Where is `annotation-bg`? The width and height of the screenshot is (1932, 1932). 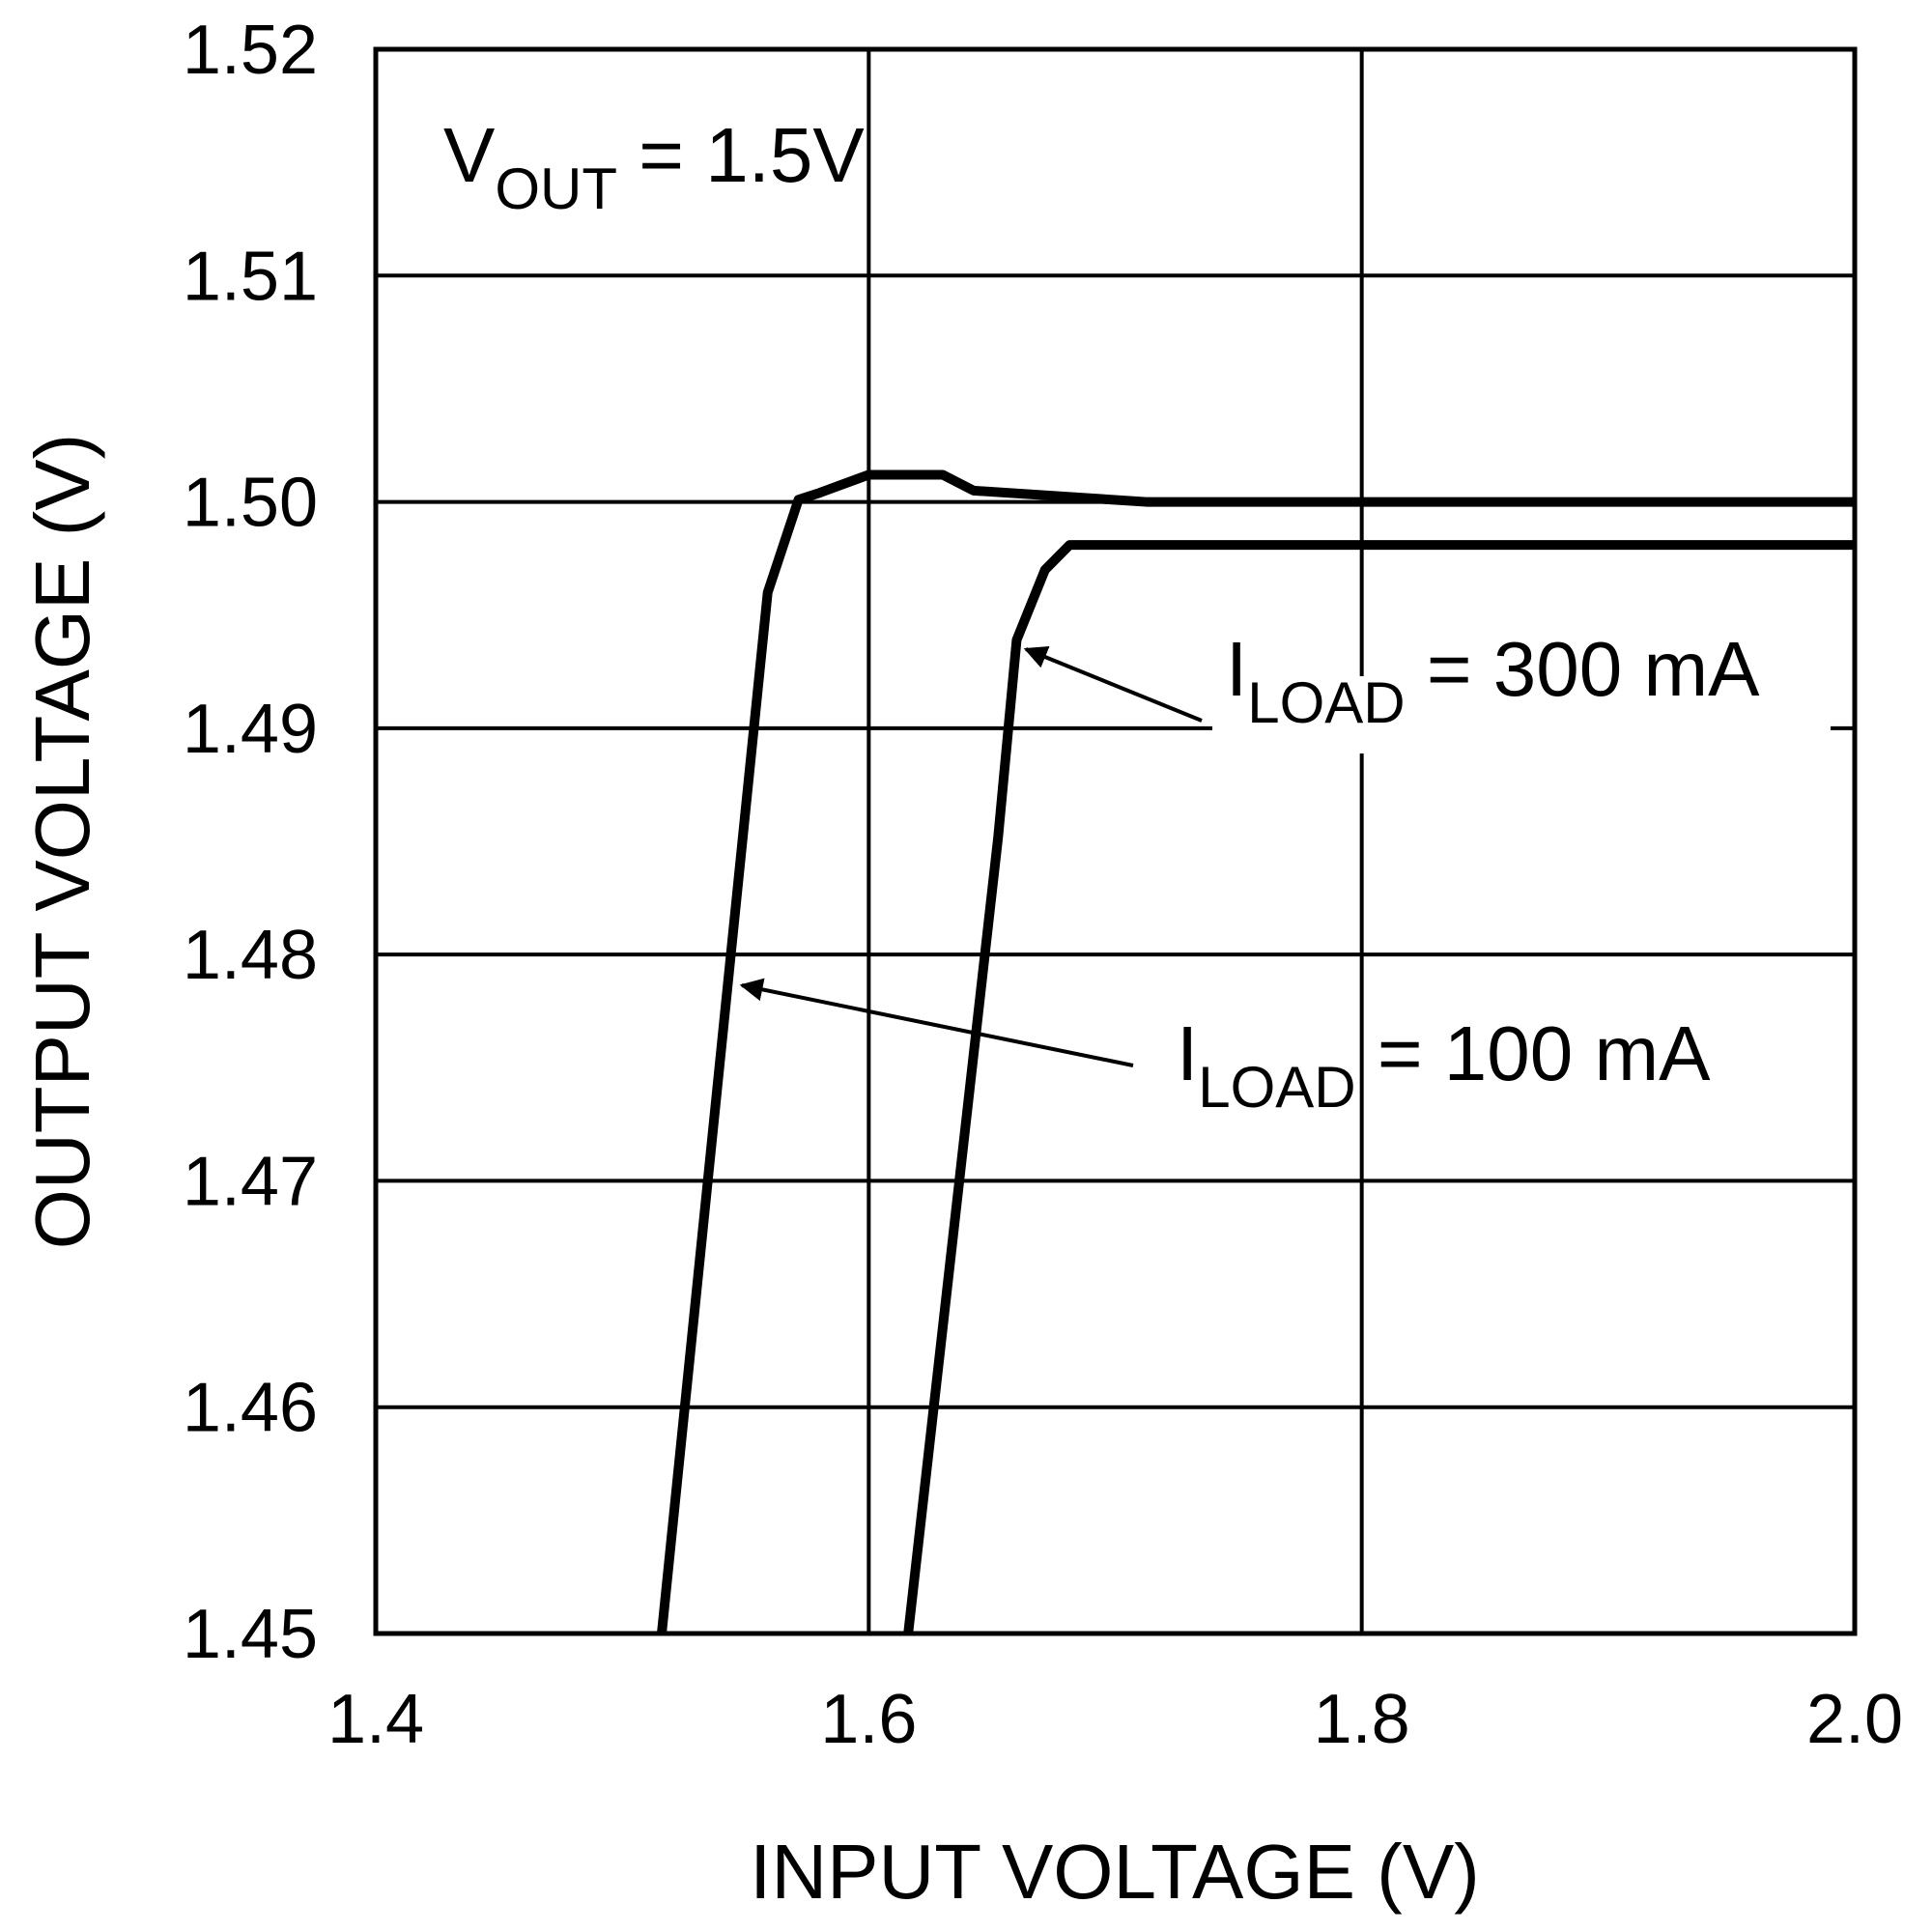
annotation-bg is located at coordinates (1521, 714).